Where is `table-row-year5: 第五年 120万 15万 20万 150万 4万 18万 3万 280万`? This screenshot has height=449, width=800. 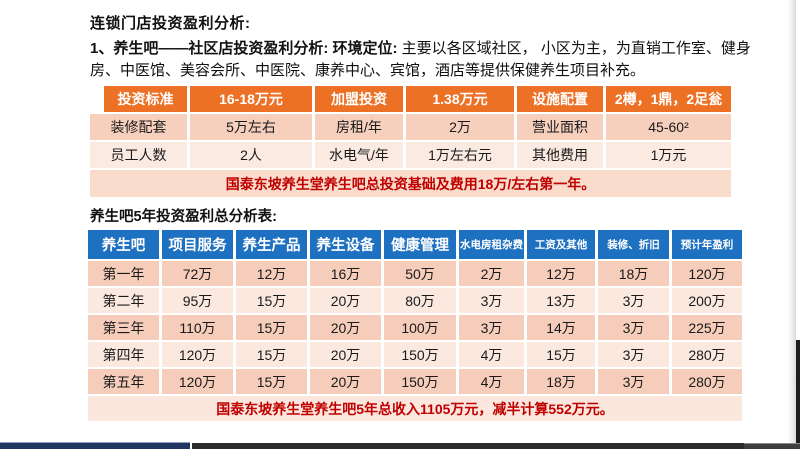 table-row-year5: 第五年 120万 15万 20万 150万 4万 18万 3万 280万 is located at coordinates (415, 381).